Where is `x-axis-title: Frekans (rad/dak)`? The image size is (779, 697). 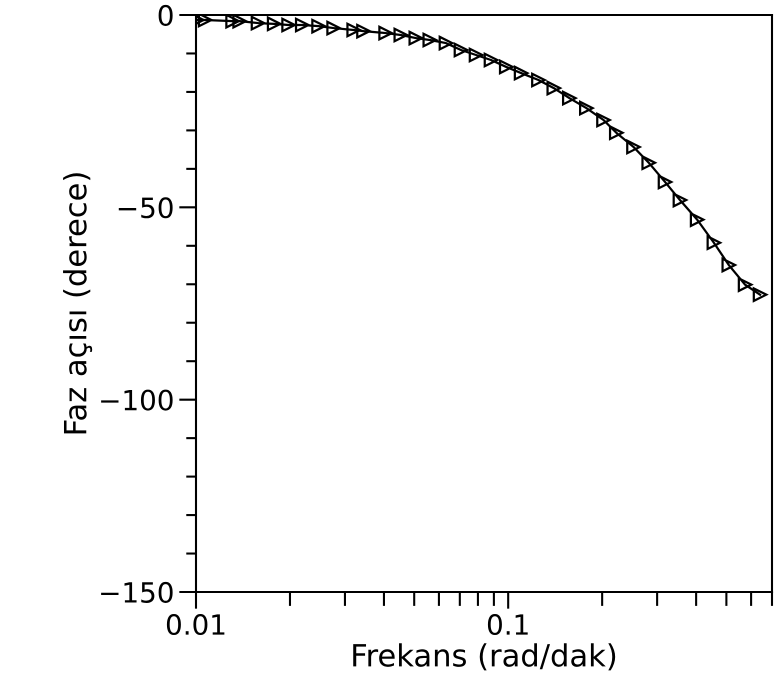
x-axis-title: Frekans (rad/dak) is located at coordinates (484, 656).